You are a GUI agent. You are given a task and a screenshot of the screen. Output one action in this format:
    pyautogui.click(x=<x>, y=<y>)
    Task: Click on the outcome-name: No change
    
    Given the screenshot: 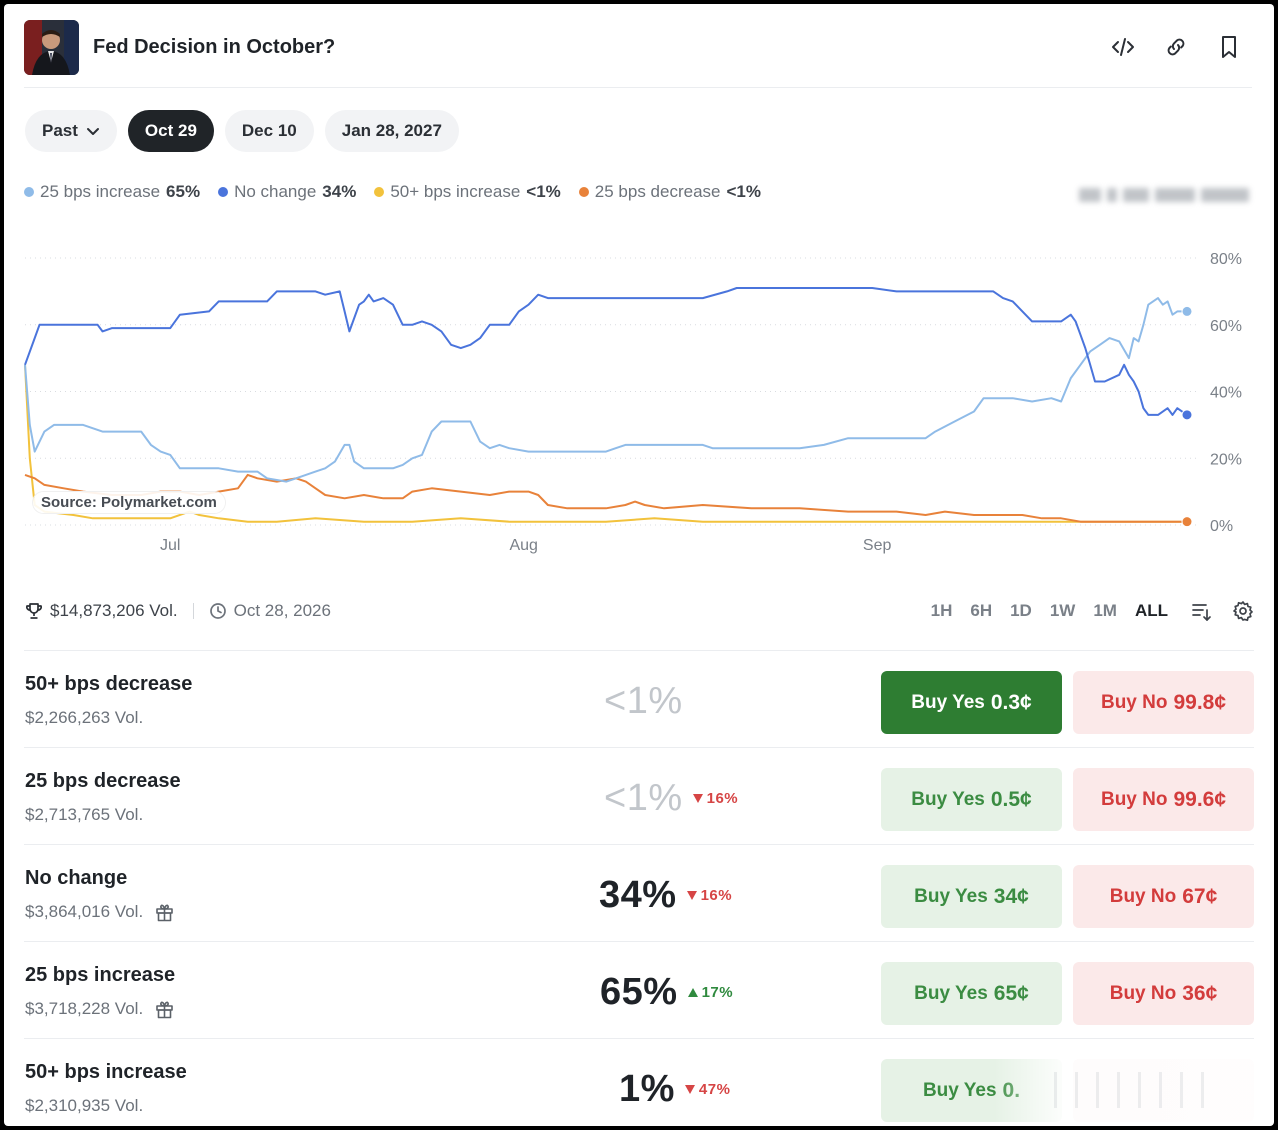 What is the action you would take?
    pyautogui.click(x=76, y=878)
    